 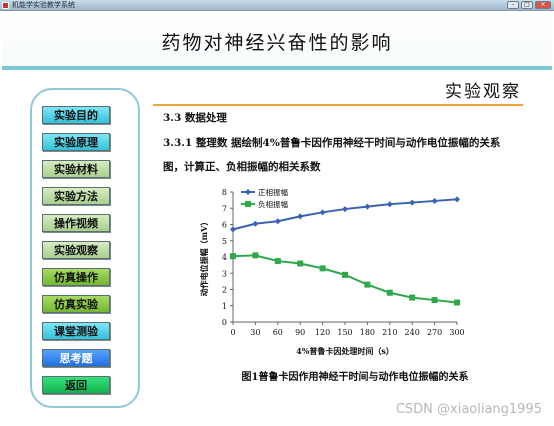 I want to click on x-tick-label: 300, so click(x=456, y=332).